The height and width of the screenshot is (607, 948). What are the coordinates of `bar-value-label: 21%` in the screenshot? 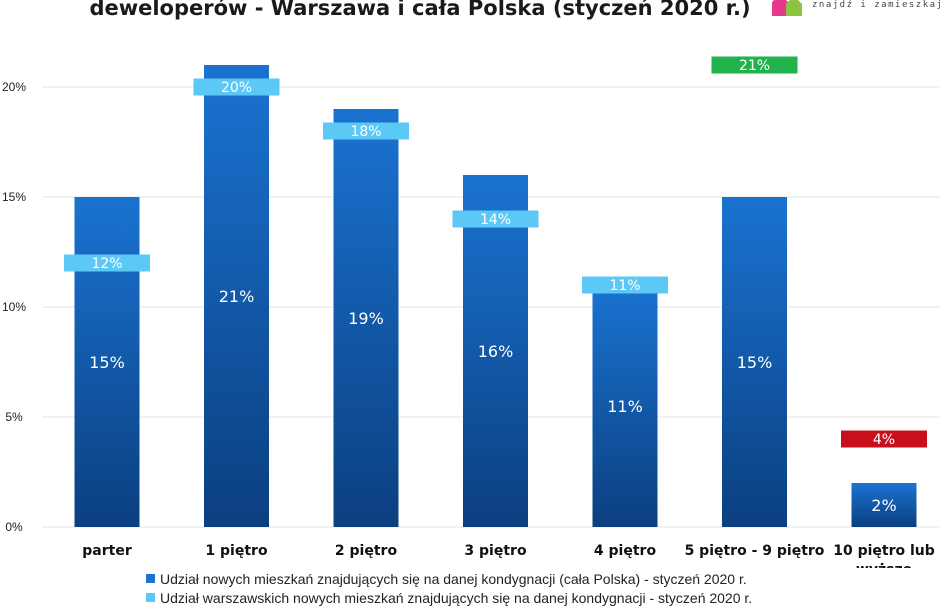 It's located at (237, 296).